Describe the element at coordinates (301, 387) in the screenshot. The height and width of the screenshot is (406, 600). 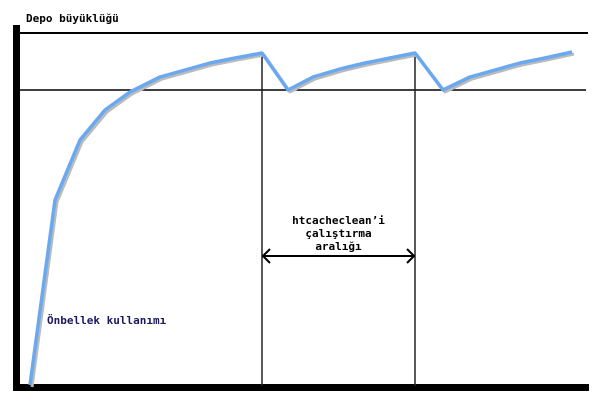
I see `x-axis` at that location.